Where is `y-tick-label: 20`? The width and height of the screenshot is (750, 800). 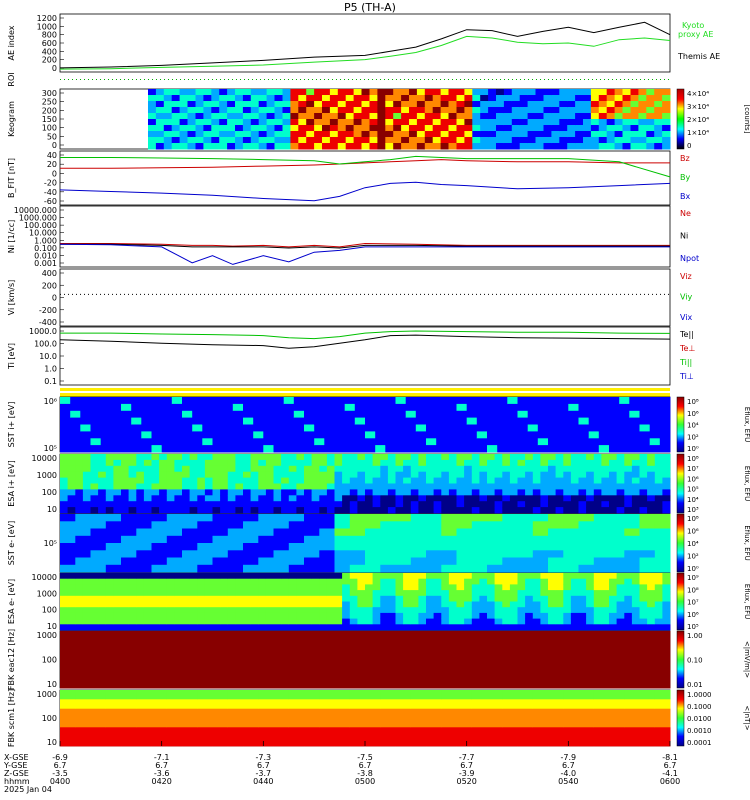 y-tick-label: 20 is located at coordinates (52, 164).